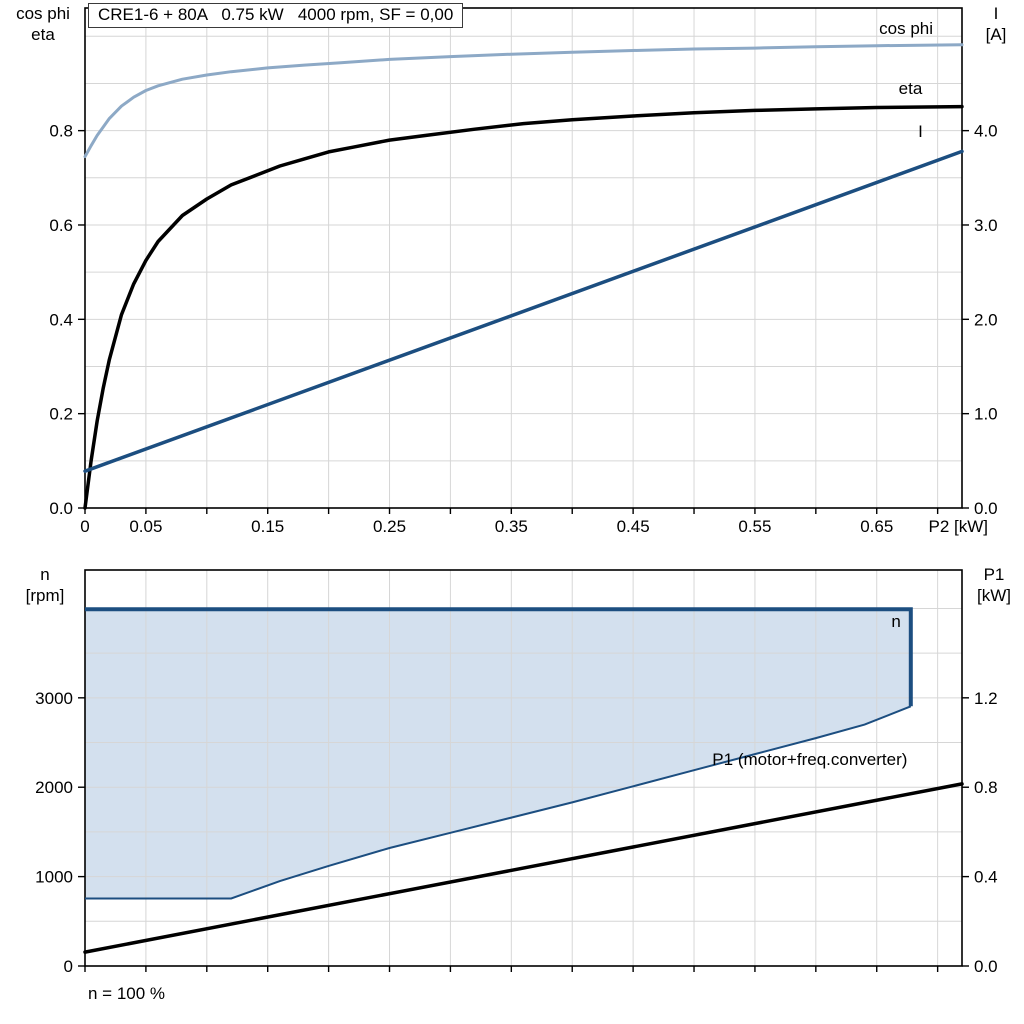 This screenshot has width=1024, height=1024. What do you see at coordinates (84, 526) in the screenshot?
I see `x-tick-label: 0` at bounding box center [84, 526].